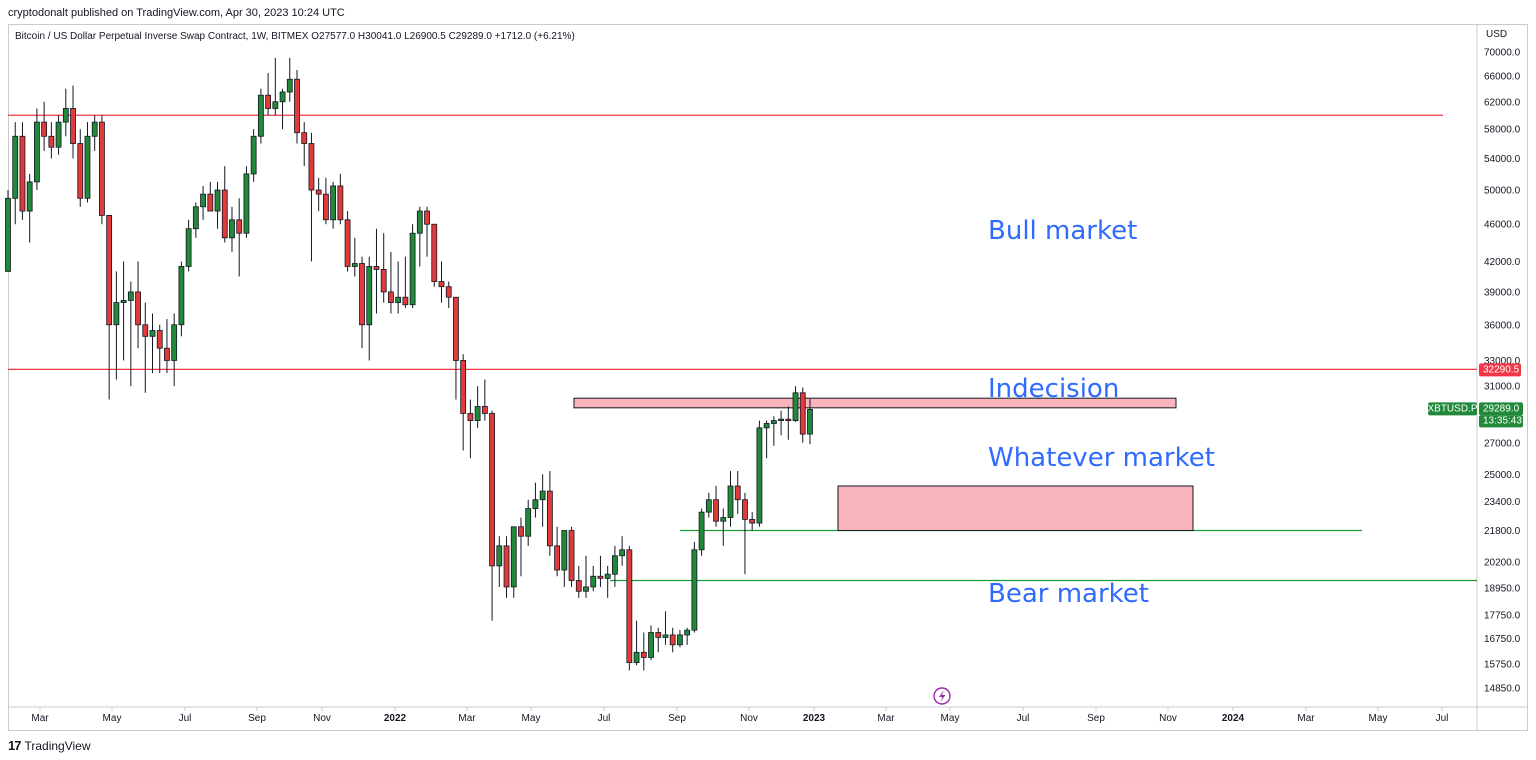 The image size is (1536, 760). Describe the element at coordinates (886, 718) in the screenshot. I see `time-tick-label: Mar` at that location.